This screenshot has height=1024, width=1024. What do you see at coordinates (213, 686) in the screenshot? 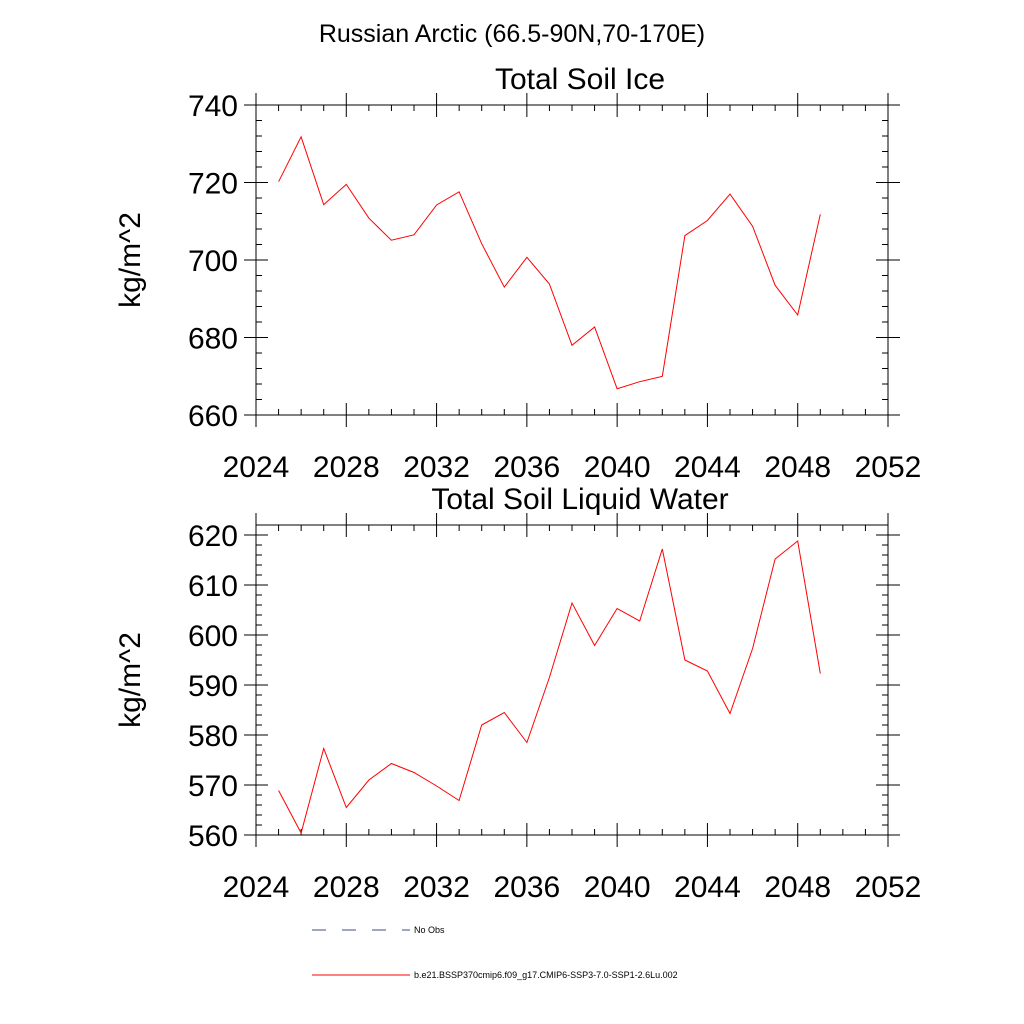
I see `y-tick-label: 590` at bounding box center [213, 686].